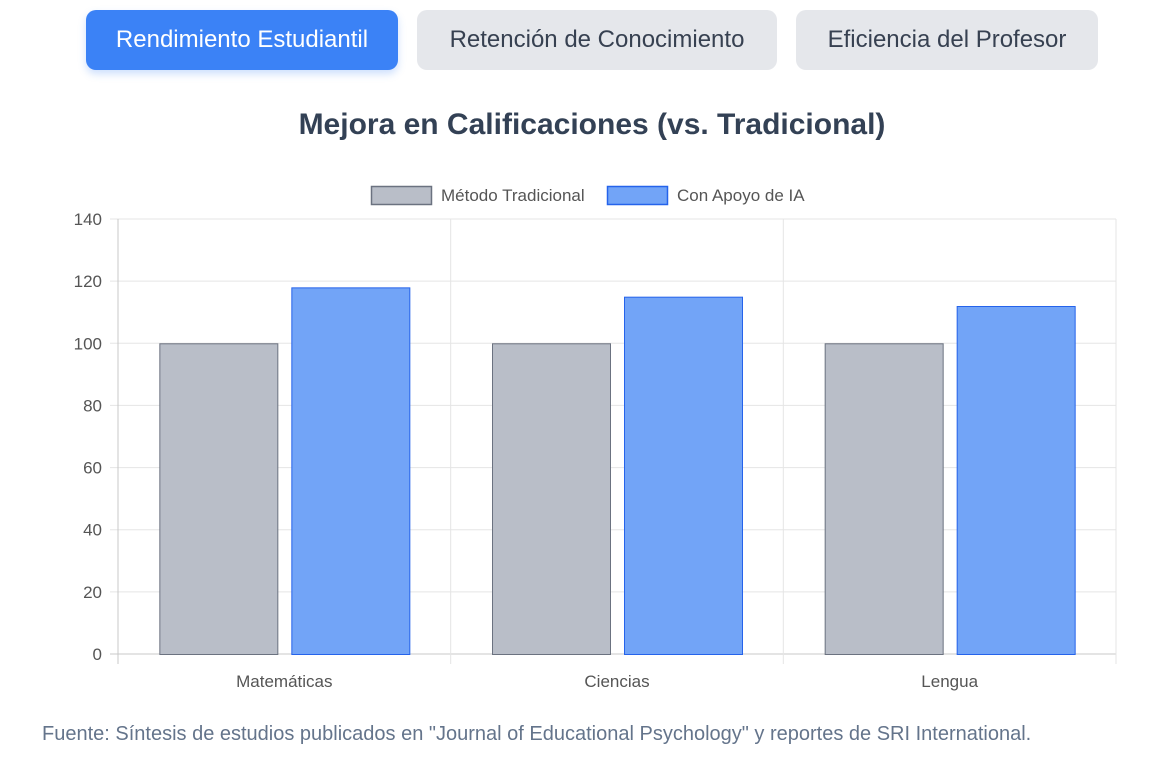 The height and width of the screenshot is (777, 1161). What do you see at coordinates (947, 40) in the screenshot?
I see `tab-teacher-efficiency: Eficiencia del Profesor` at bounding box center [947, 40].